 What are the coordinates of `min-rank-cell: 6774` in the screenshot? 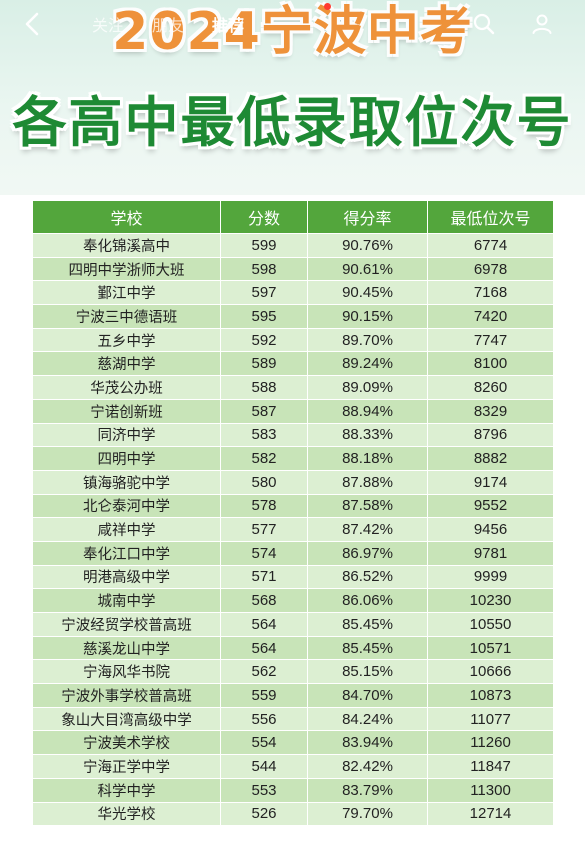 It's located at (490, 245).